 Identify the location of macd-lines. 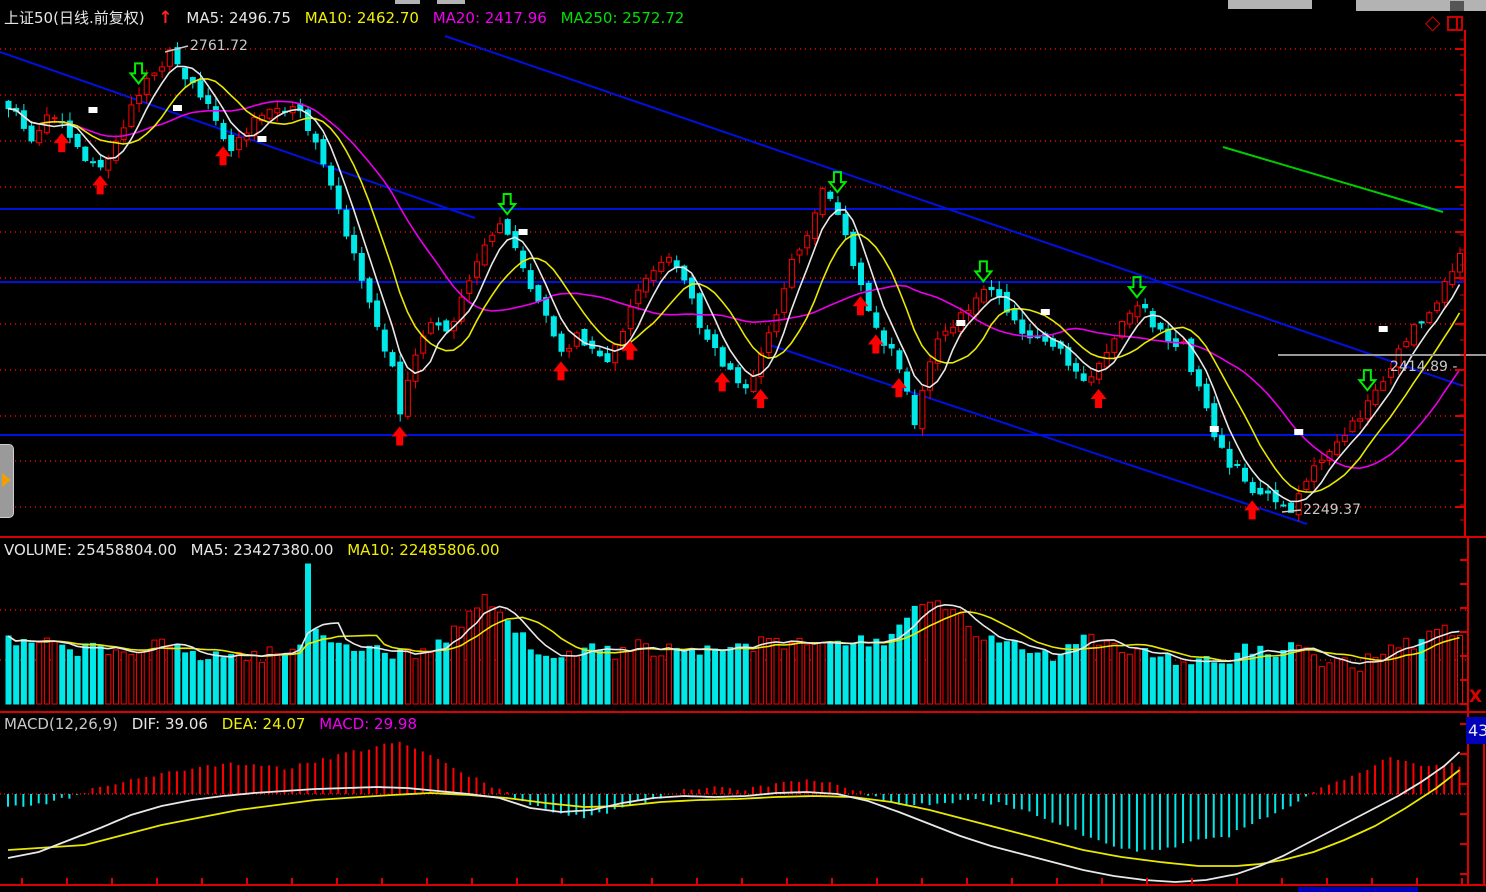
(734, 817).